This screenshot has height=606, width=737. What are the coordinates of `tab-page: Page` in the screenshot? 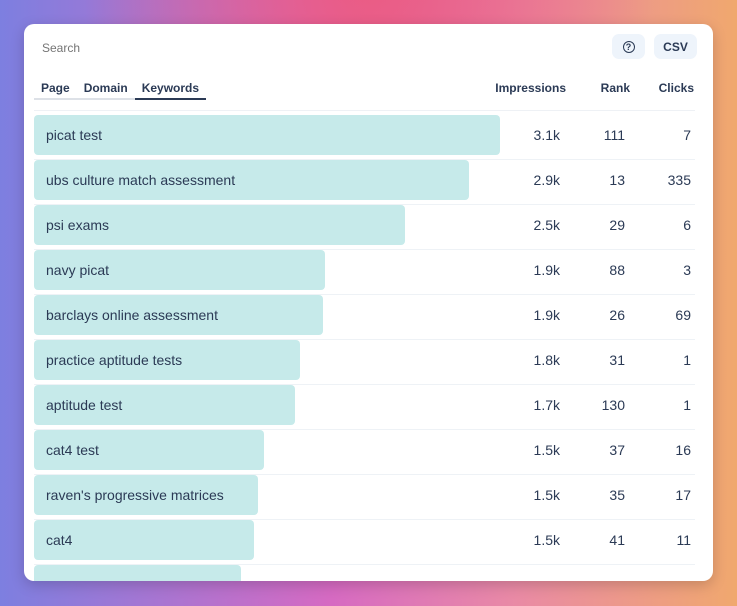 It's located at (55, 88).